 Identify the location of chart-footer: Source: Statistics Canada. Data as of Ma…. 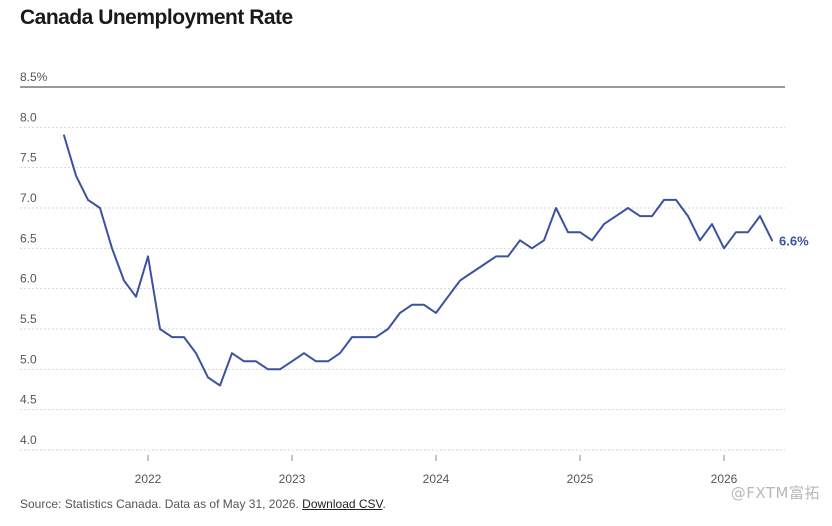
(203, 504).